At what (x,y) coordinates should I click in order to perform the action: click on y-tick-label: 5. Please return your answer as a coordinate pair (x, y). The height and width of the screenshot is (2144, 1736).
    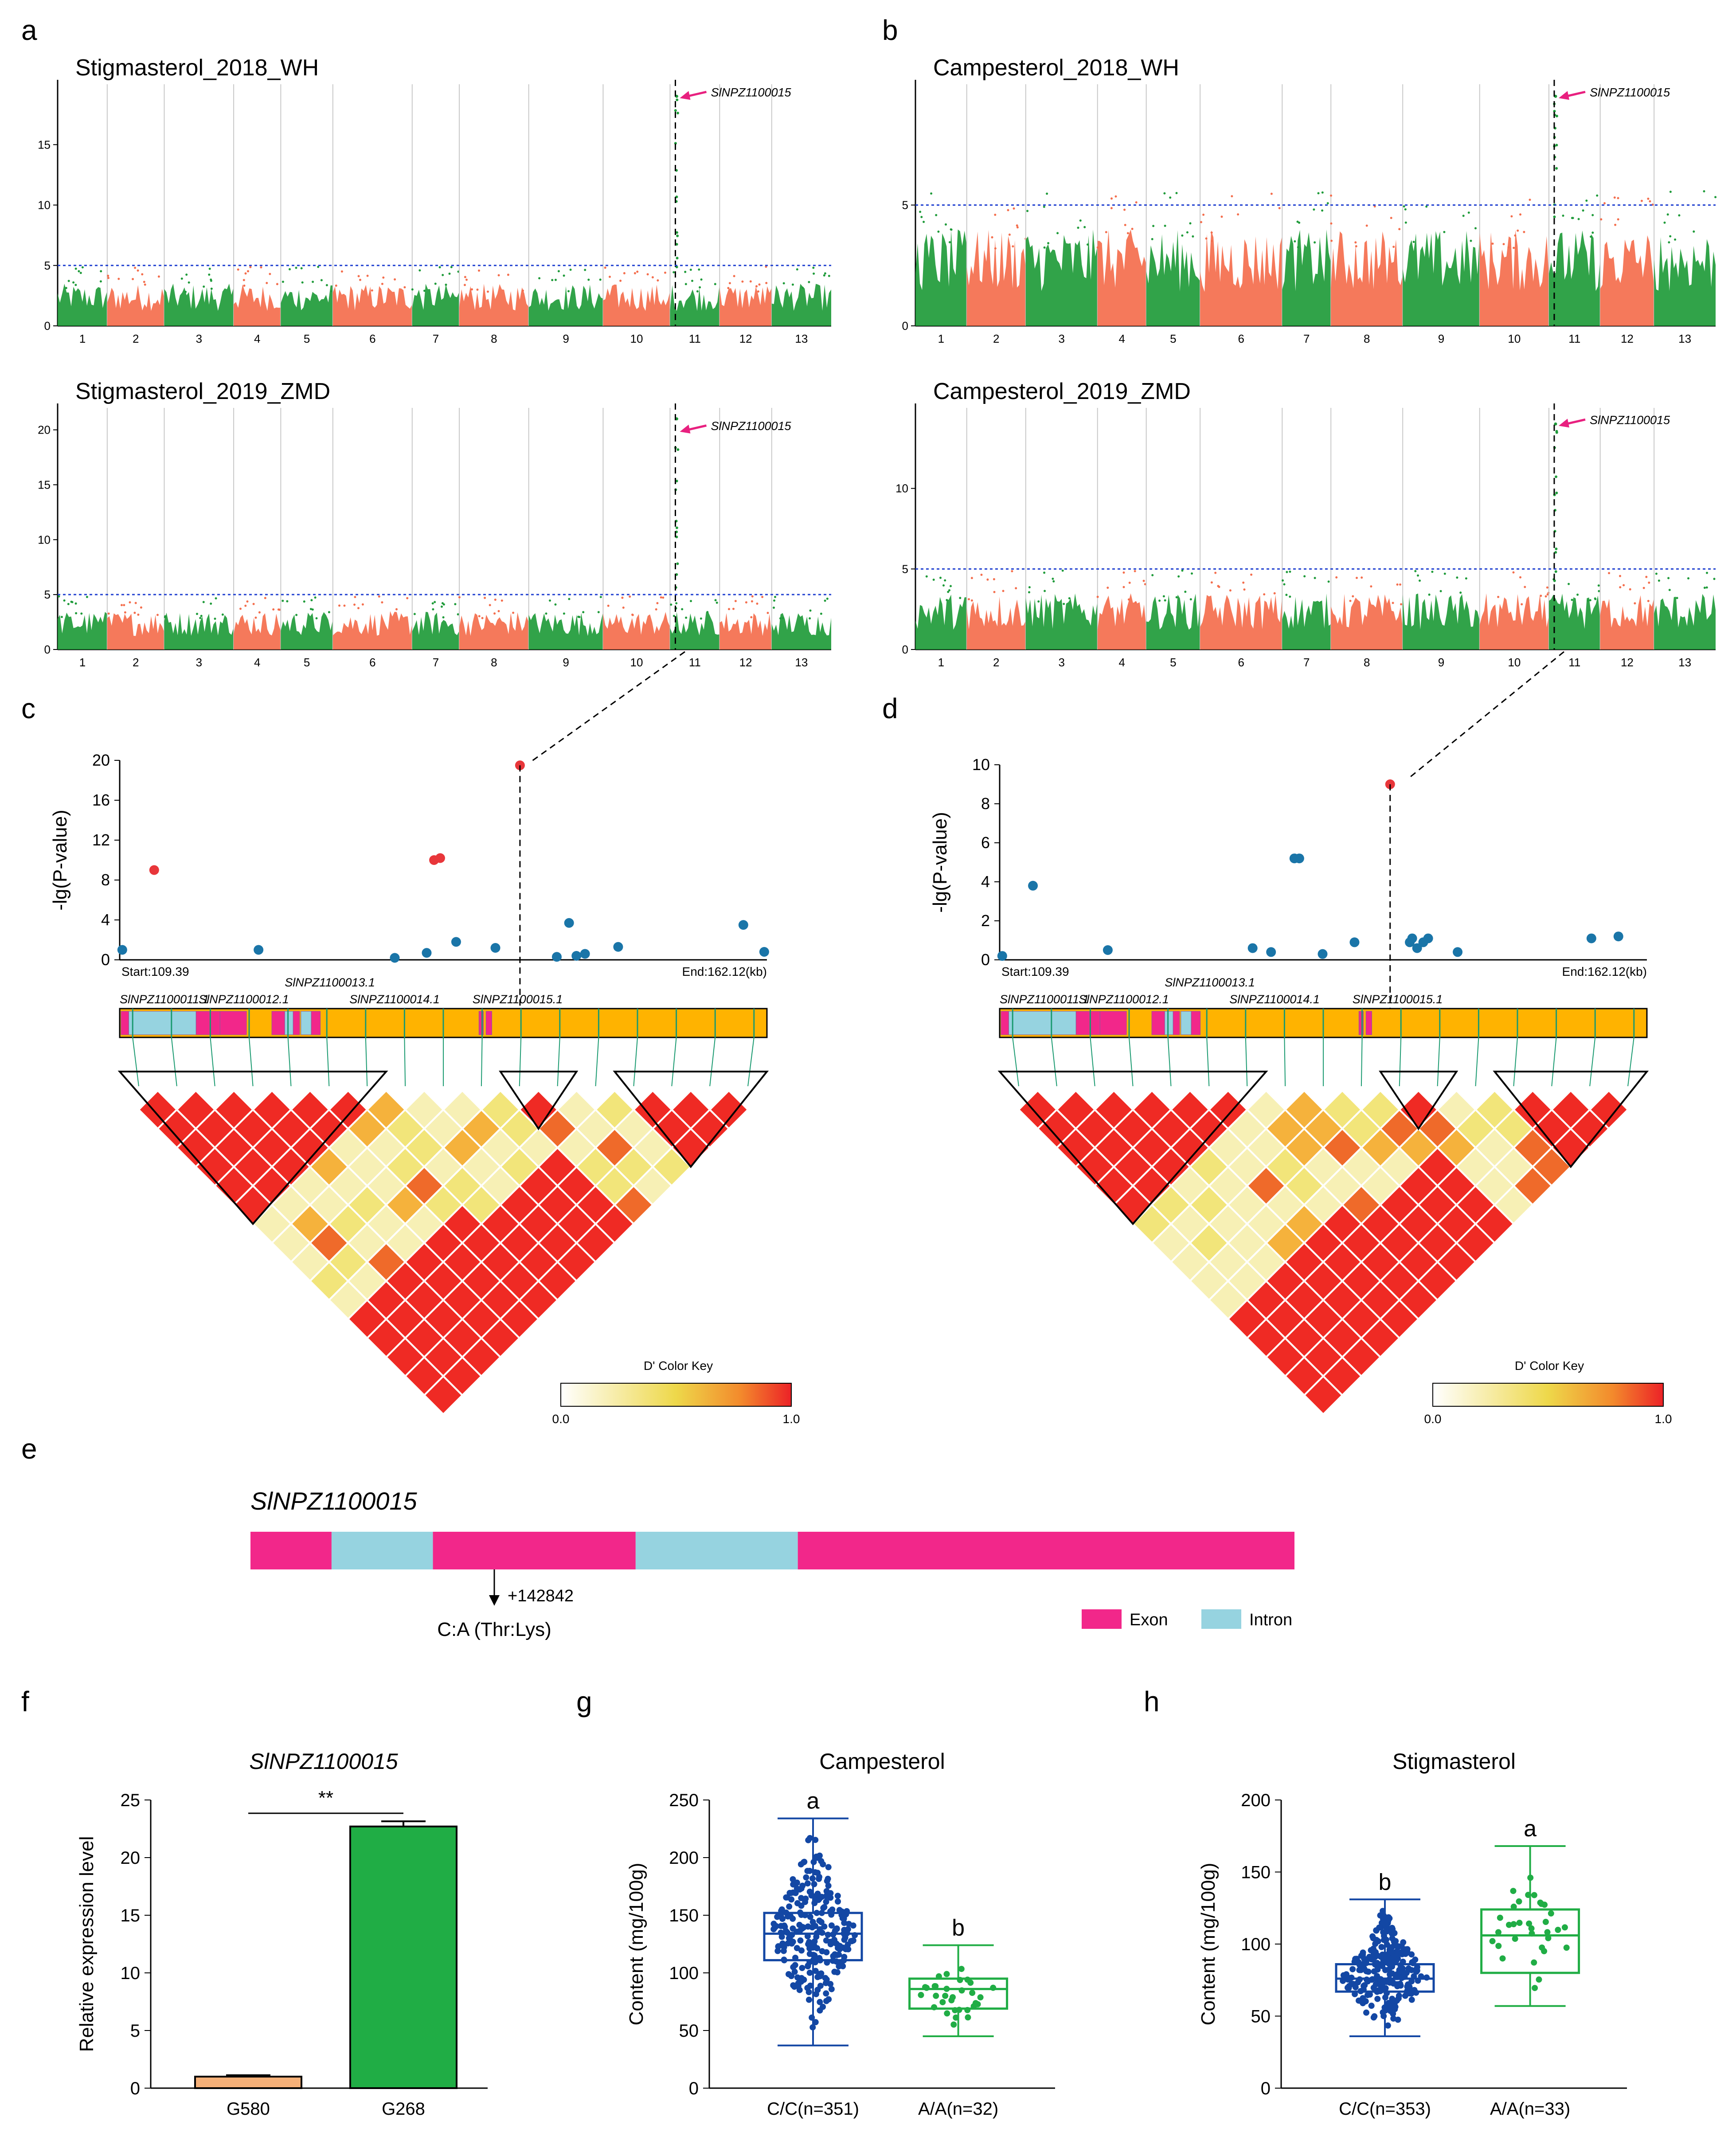
    Looking at the image, I should click on (905, 568).